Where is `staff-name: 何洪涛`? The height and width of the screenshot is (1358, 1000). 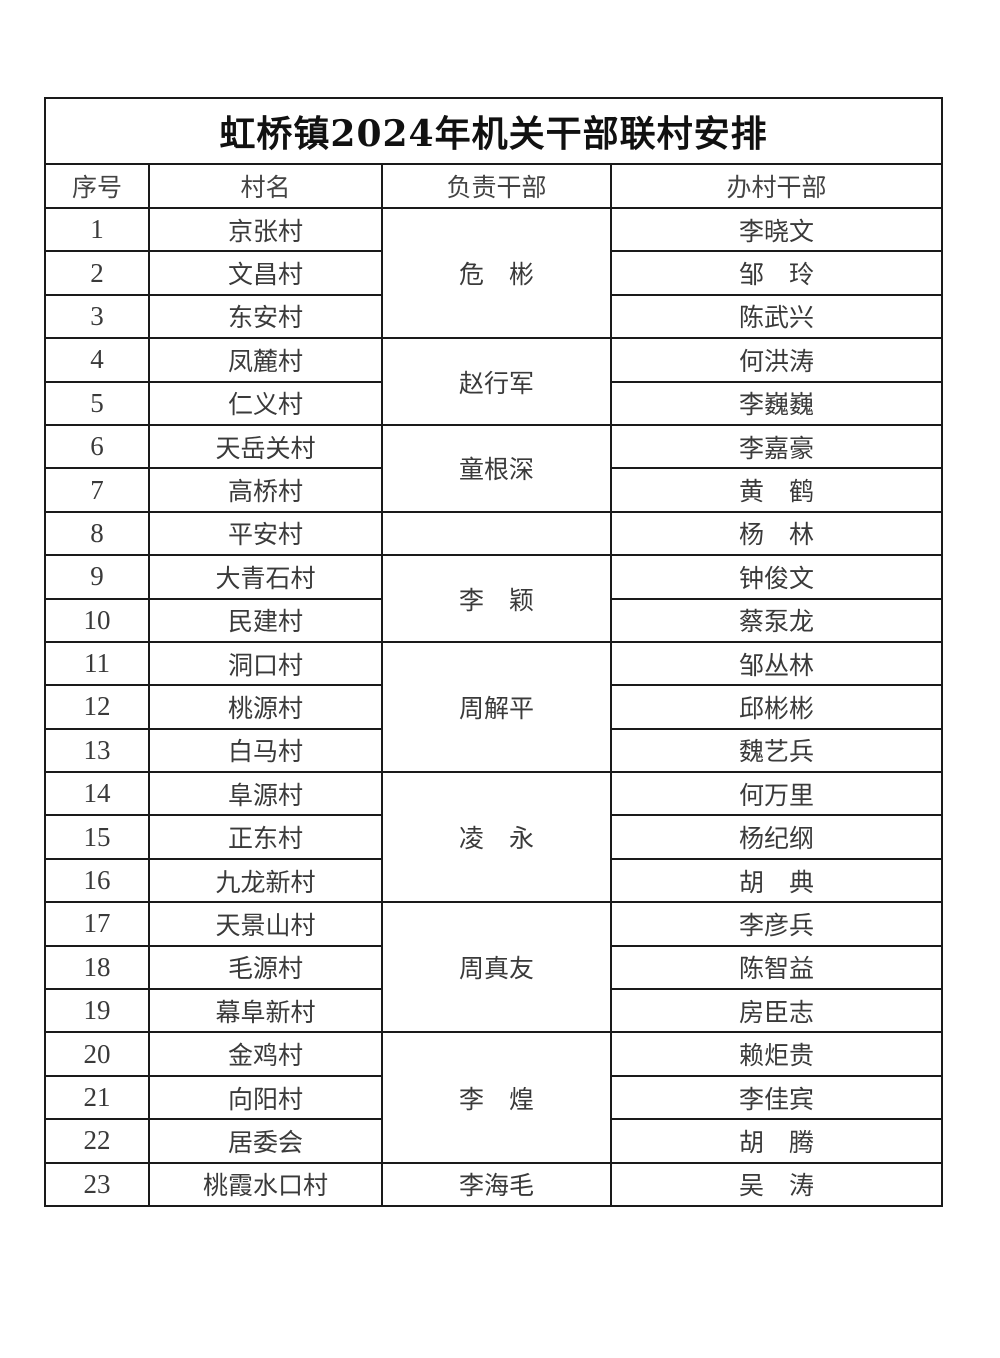 staff-name: 何洪涛 is located at coordinates (776, 360).